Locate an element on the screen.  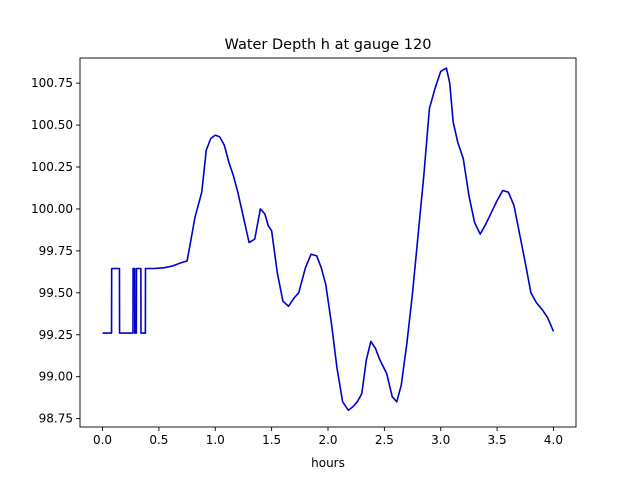
x-tick-label: 2.5 is located at coordinates (384, 440).